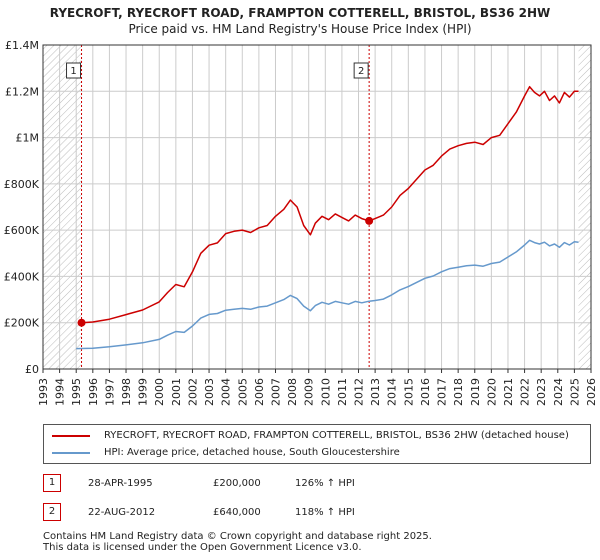  I want to click on x-tick-label: 2003, so click(209, 392).